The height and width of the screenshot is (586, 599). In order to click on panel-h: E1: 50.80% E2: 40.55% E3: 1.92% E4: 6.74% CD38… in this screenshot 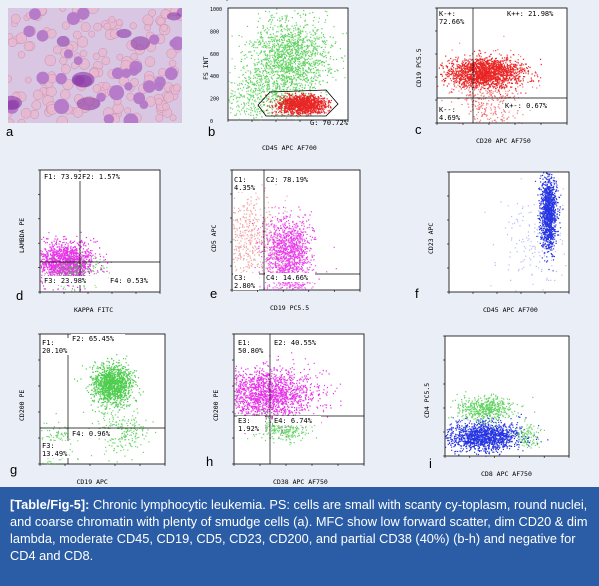, I will do `click(298, 405)`.